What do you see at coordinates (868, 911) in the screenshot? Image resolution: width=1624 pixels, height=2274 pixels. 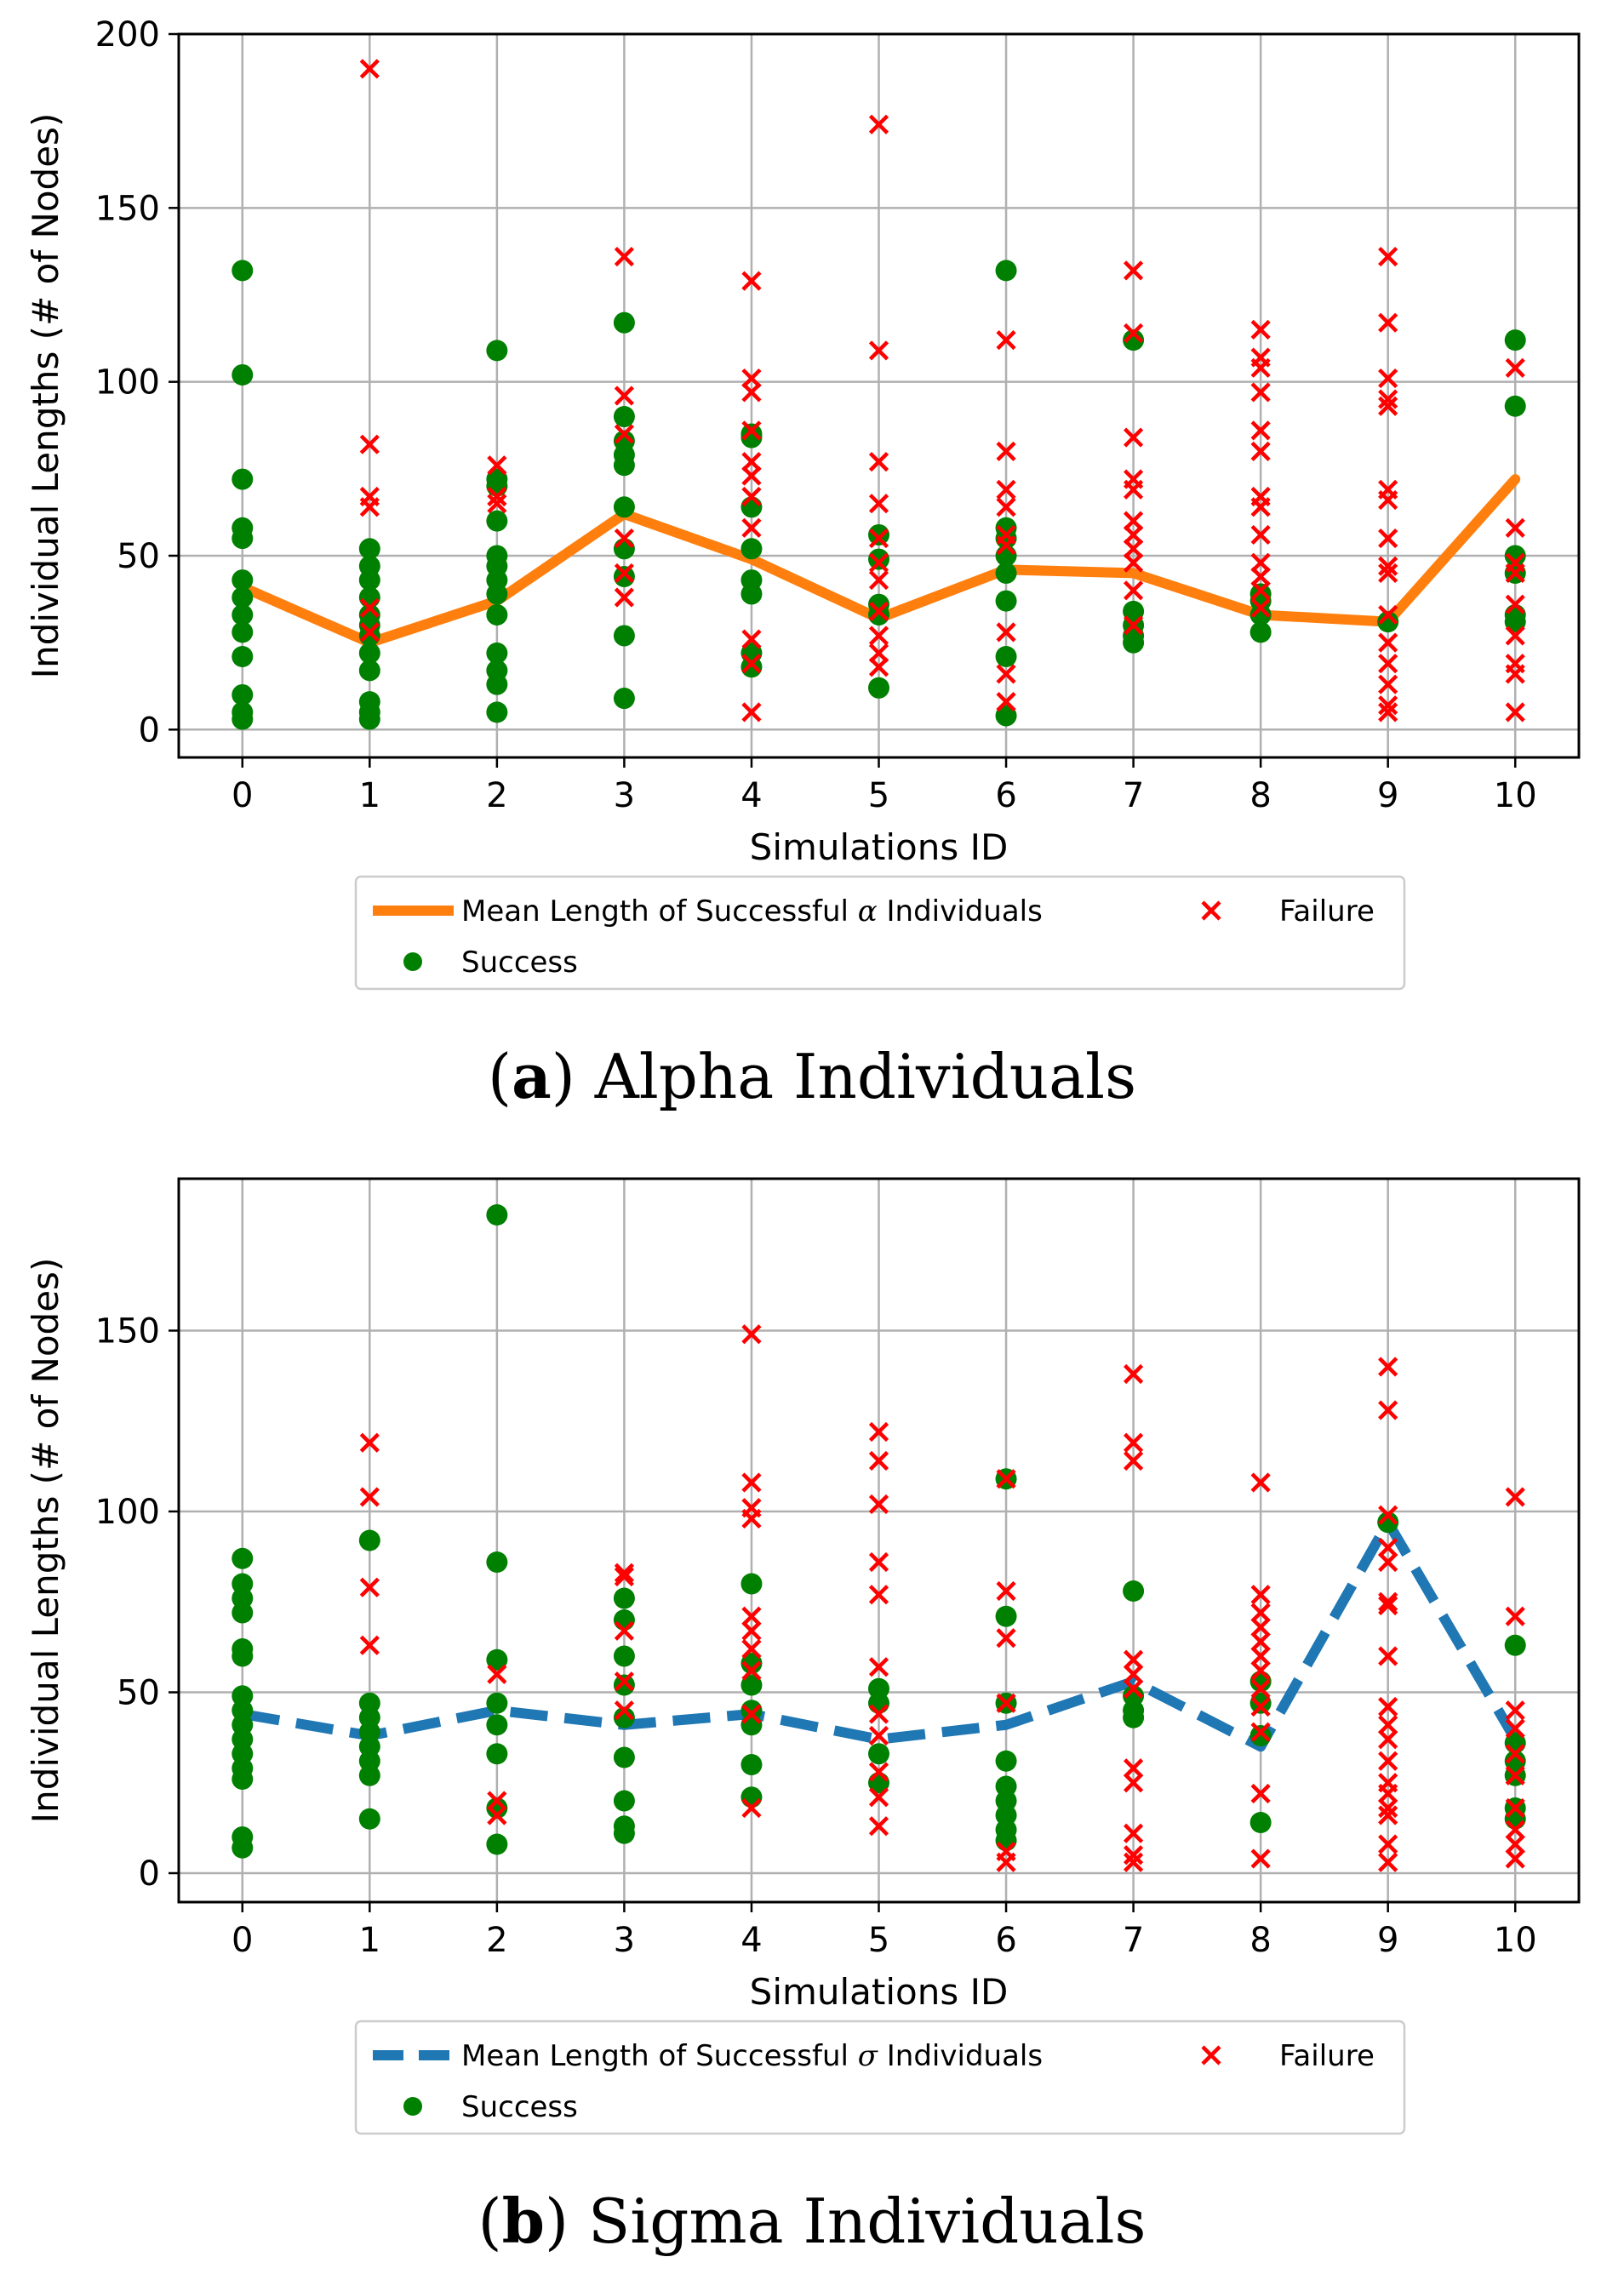 I see `legend-greek-symbol: α` at bounding box center [868, 911].